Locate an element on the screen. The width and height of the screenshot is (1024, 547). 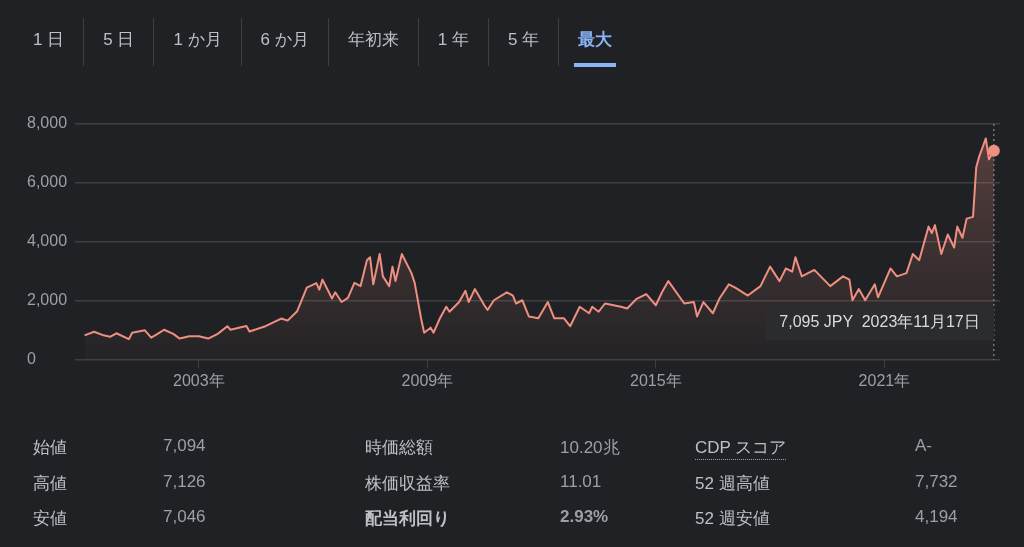
text: 10.20兆 is located at coordinates (590, 448).